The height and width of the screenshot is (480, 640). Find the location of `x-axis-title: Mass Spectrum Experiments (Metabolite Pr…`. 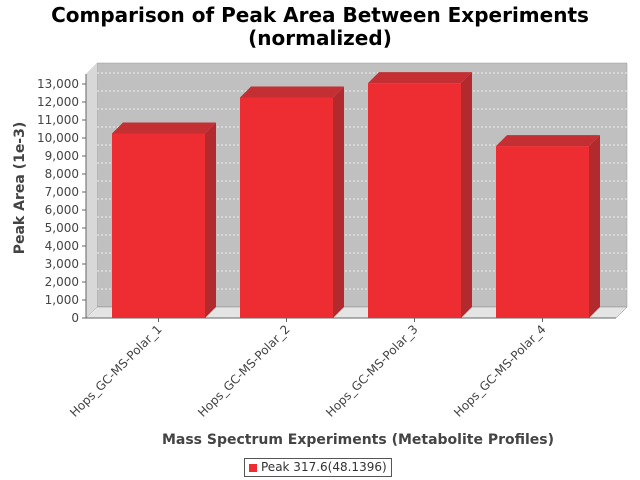

x-axis-title: Mass Spectrum Experiments (Metabolite Pr… is located at coordinates (358, 440).